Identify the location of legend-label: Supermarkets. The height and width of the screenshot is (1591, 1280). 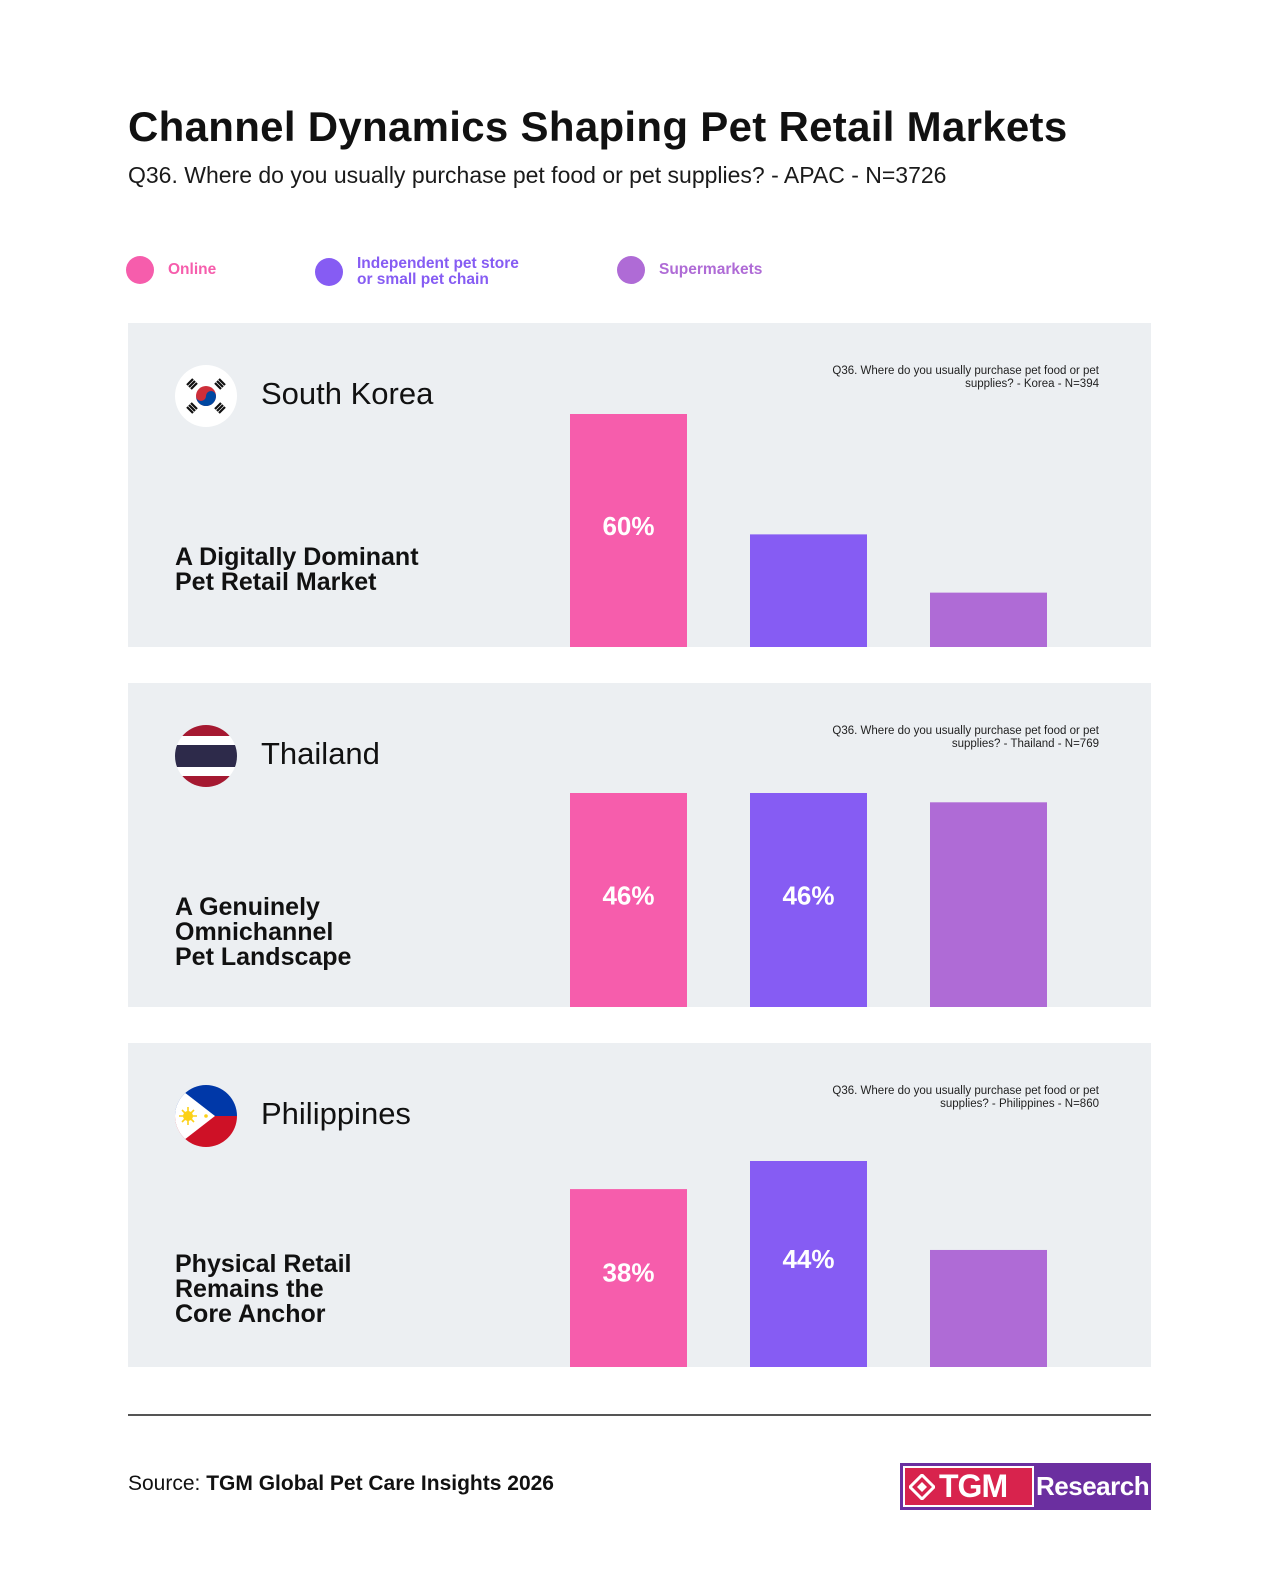
(711, 269).